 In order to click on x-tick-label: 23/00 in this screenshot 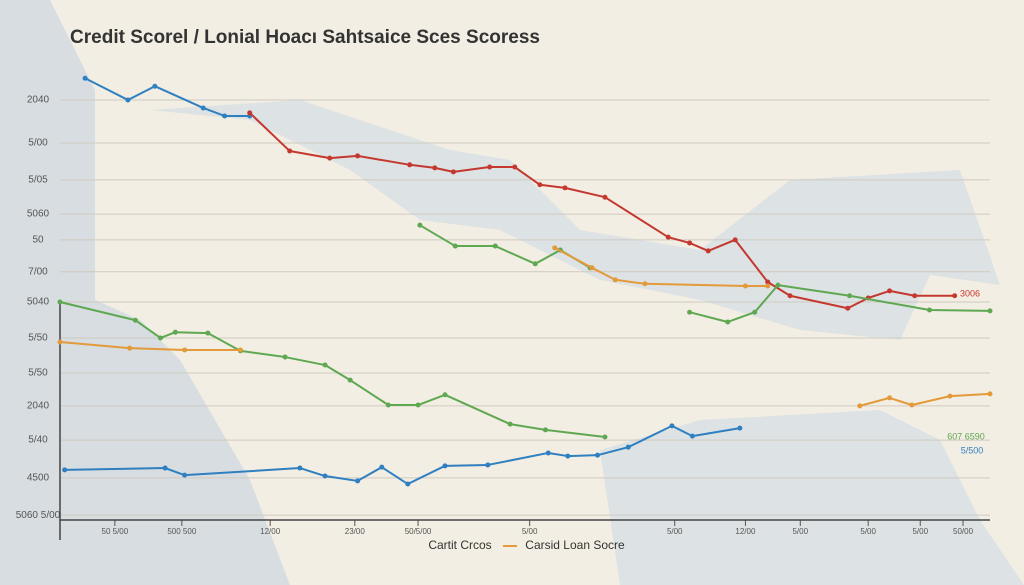, I will do `click(355, 531)`.